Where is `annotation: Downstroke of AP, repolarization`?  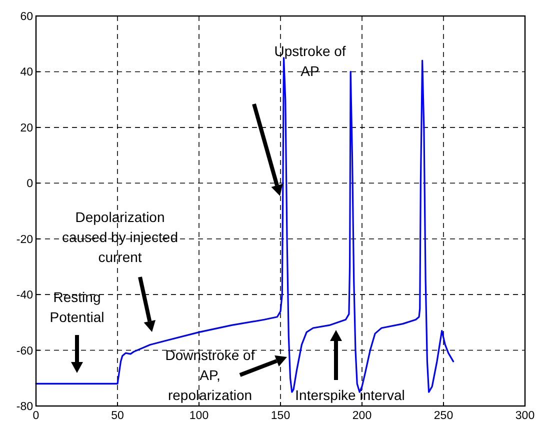 annotation: Downstroke of AP, repolarization is located at coordinates (210, 375).